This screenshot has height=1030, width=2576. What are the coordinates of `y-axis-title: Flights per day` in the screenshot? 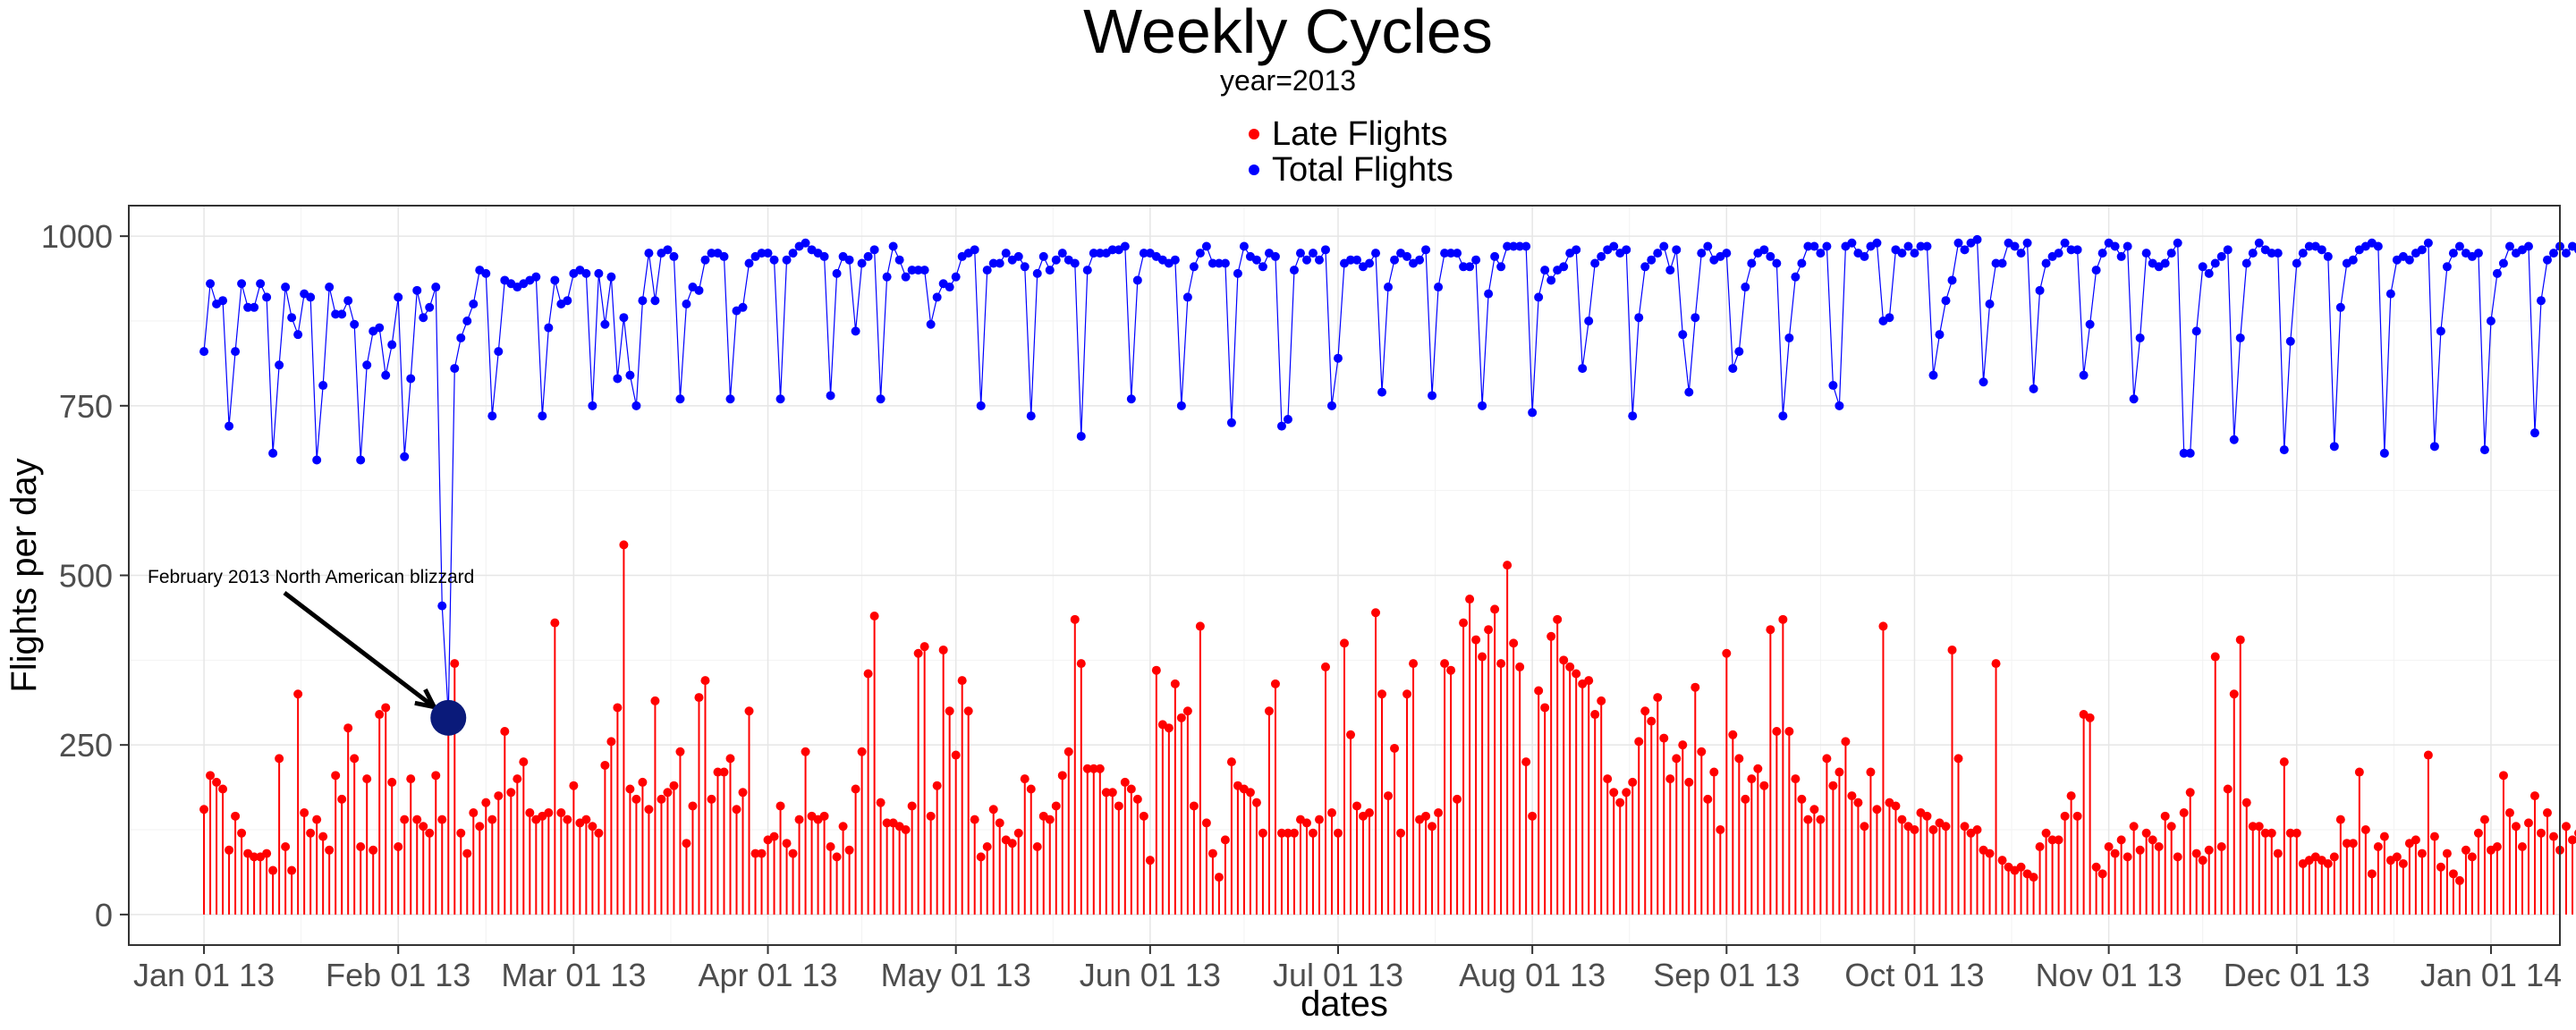 It's located at (24, 575).